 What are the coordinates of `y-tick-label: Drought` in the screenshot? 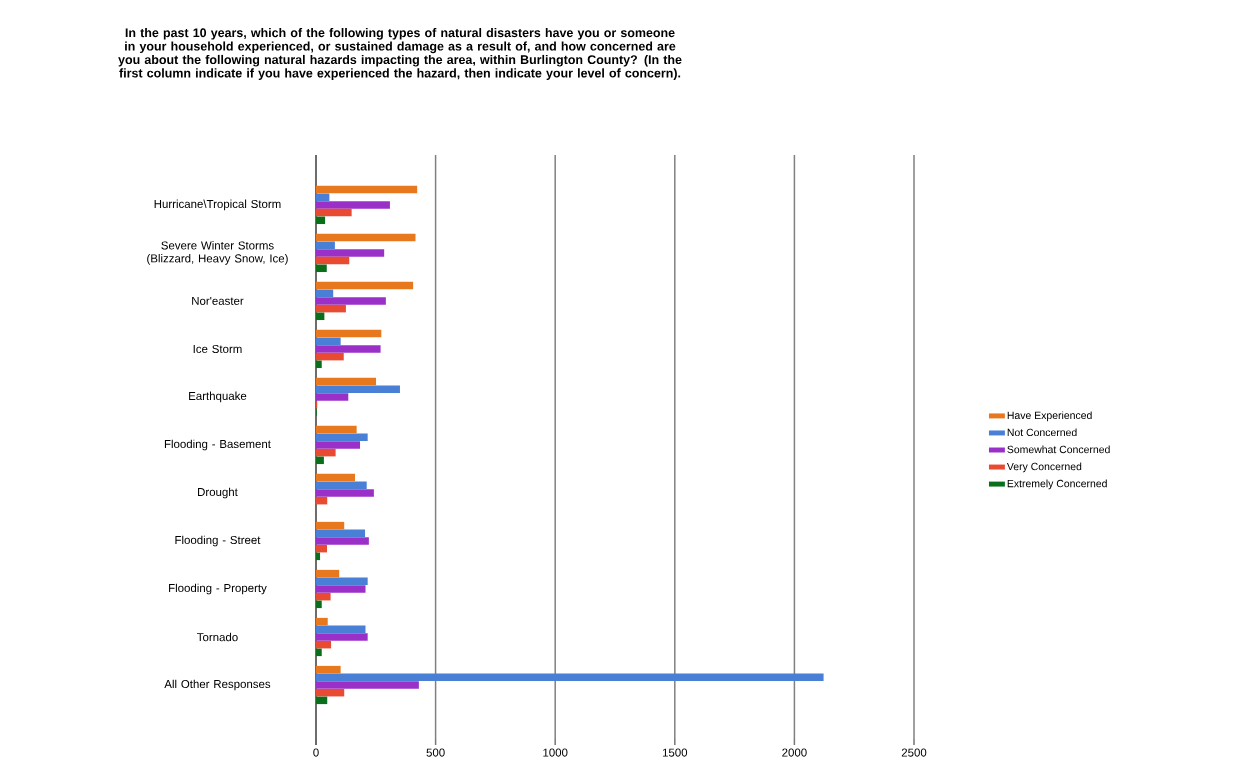 It's located at (218, 493).